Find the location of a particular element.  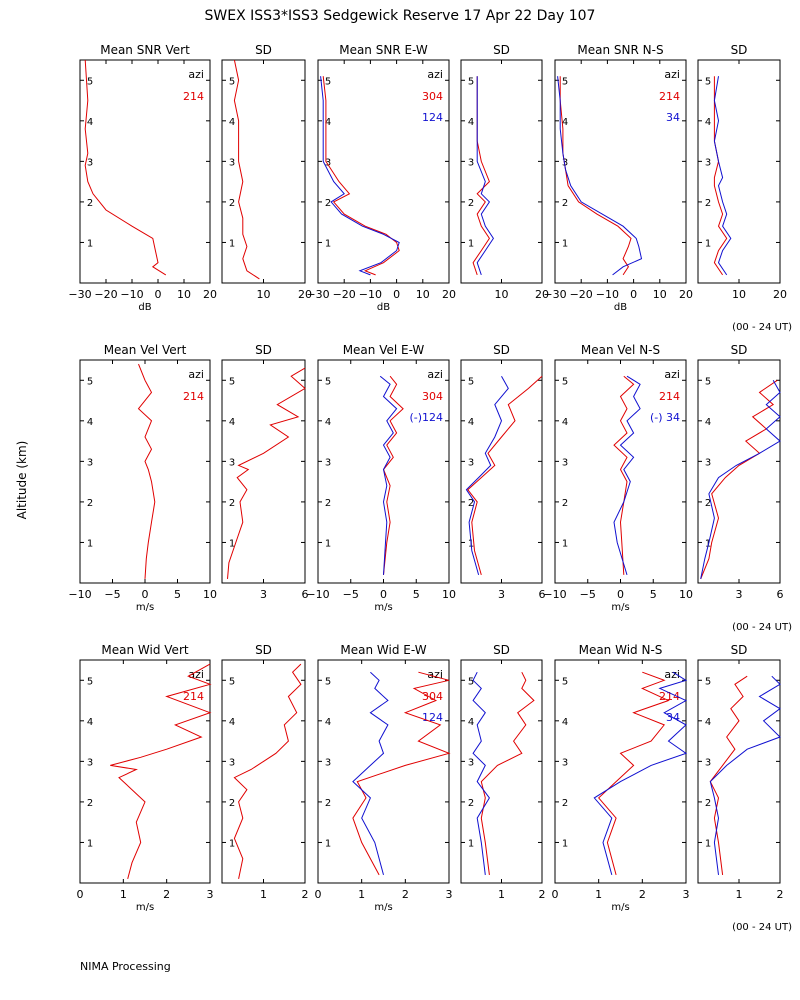

panel-title: Mean Vel Vert is located at coordinates (145, 350).